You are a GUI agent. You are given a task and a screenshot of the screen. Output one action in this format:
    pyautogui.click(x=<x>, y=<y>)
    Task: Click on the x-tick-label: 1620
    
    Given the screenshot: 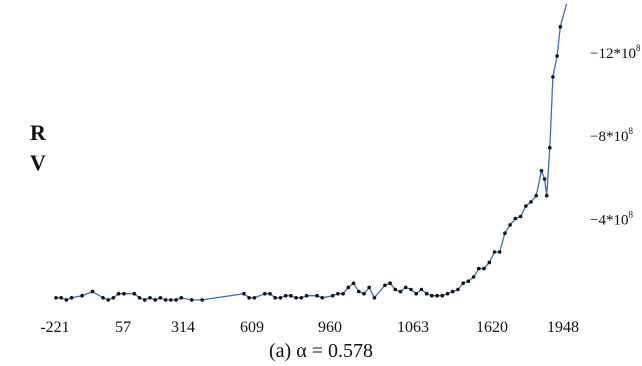 What is the action you would take?
    pyautogui.click(x=492, y=327)
    